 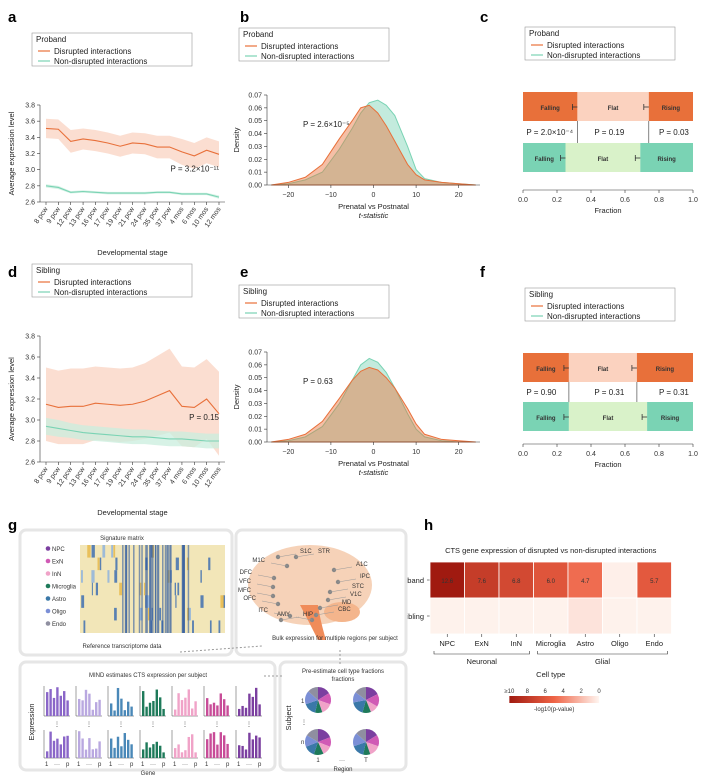 I want to click on region-label: IPC, so click(x=365, y=577).